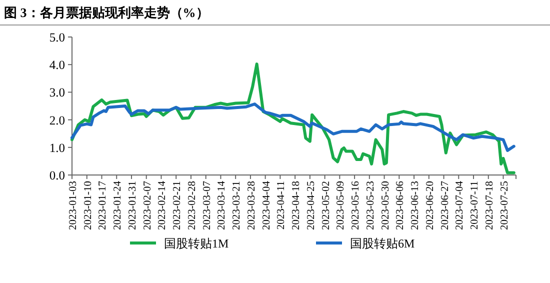 This screenshot has height=283, width=550. What do you see at coordinates (445, 205) in the screenshot?
I see `x-tick-label: 2023-06-27` at bounding box center [445, 205].